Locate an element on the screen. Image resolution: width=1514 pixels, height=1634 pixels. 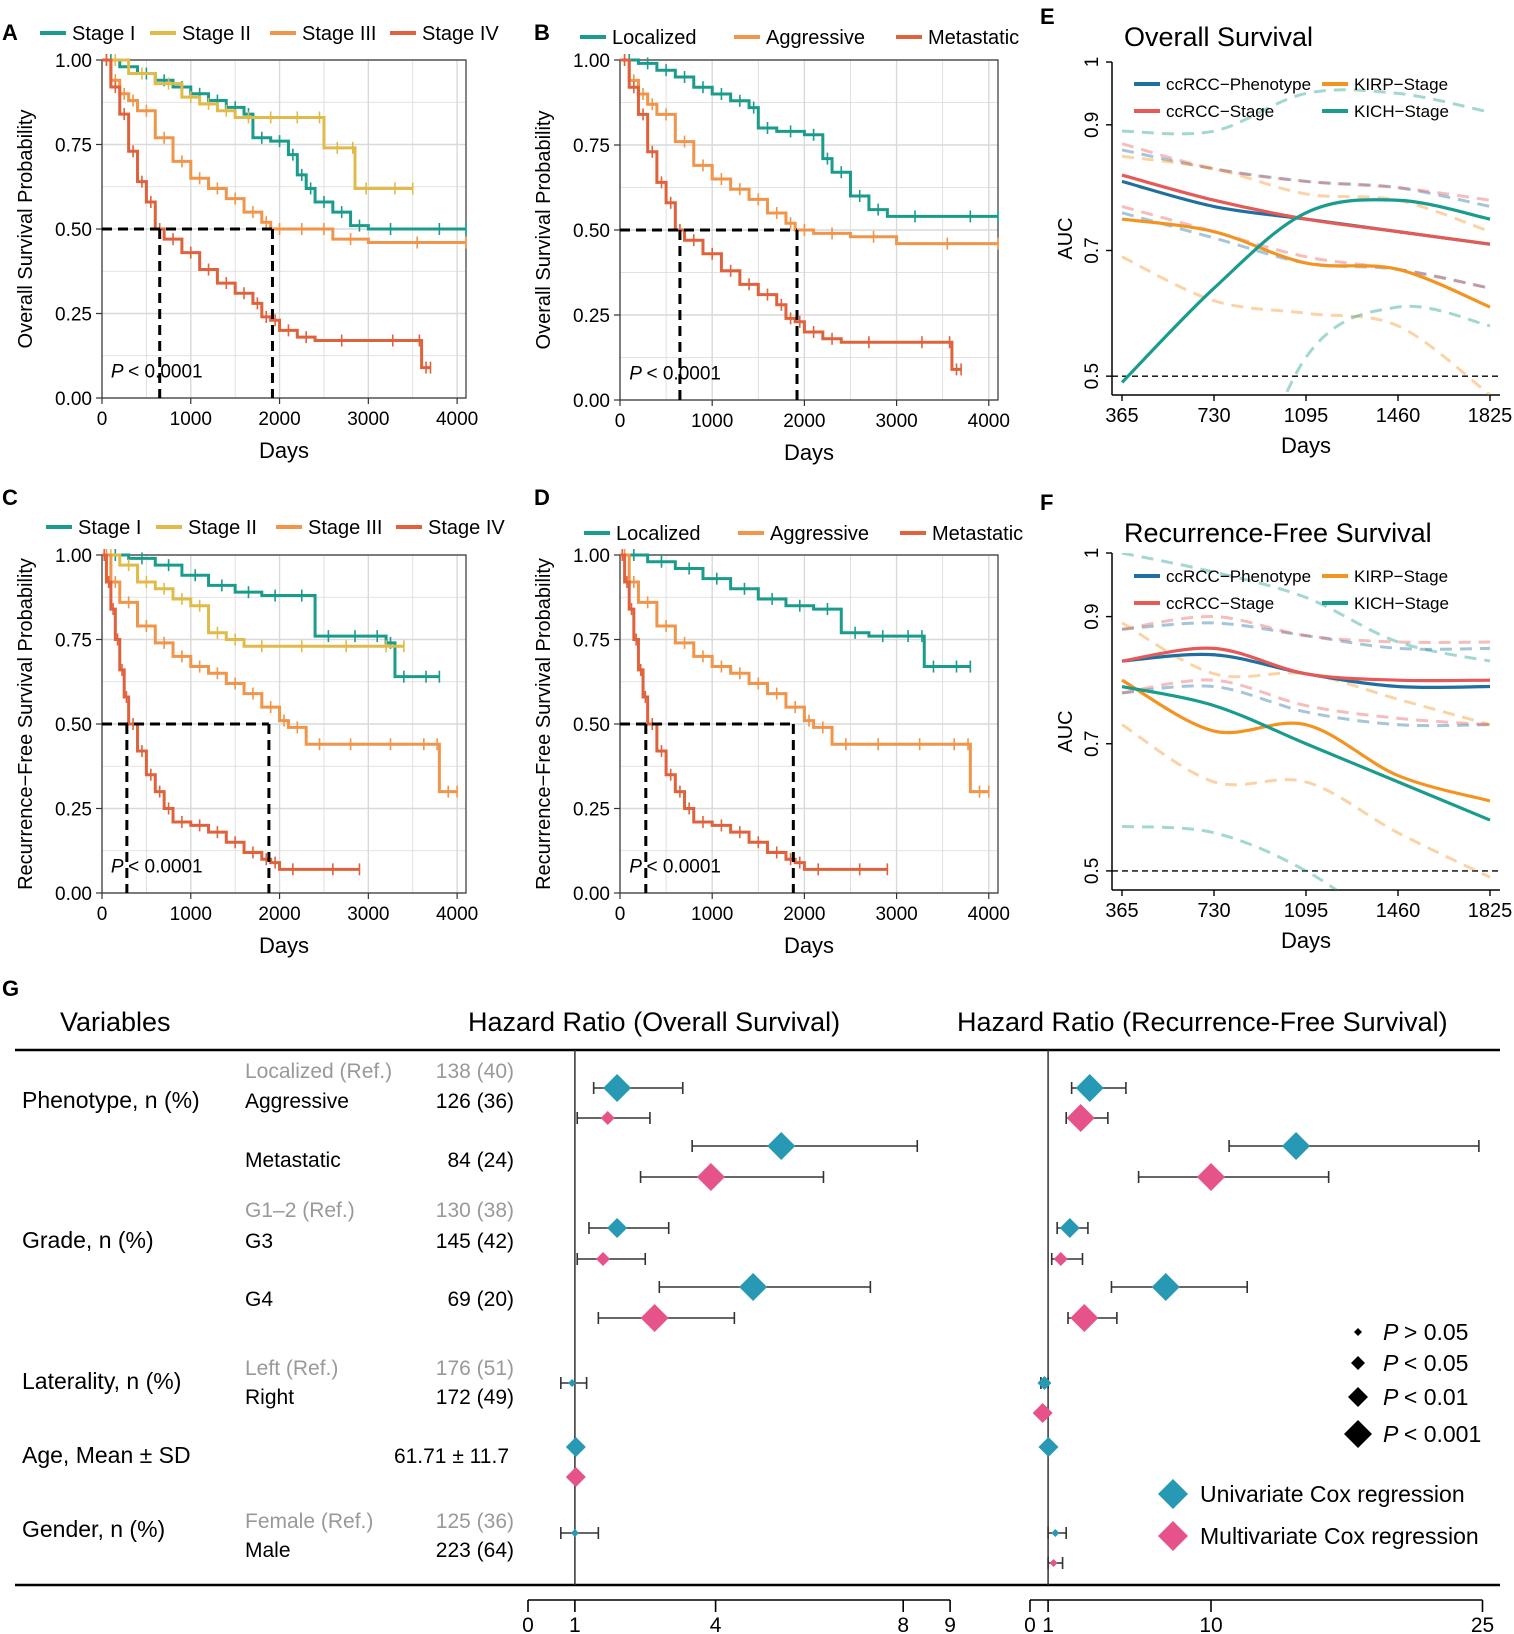
legend-label: Stage I is located at coordinates (109, 528).